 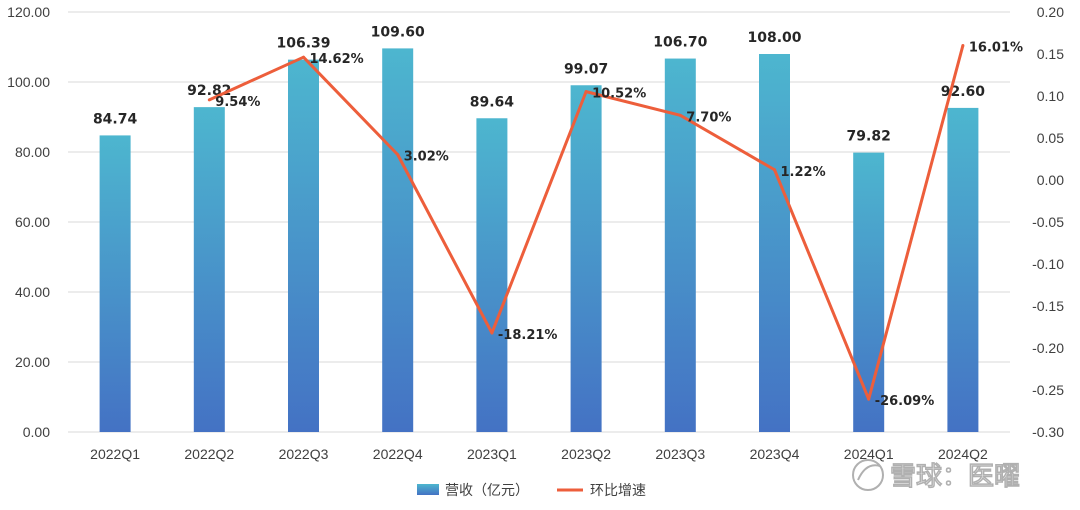 I want to click on x-category-label: 2022Q3, so click(x=304, y=454).